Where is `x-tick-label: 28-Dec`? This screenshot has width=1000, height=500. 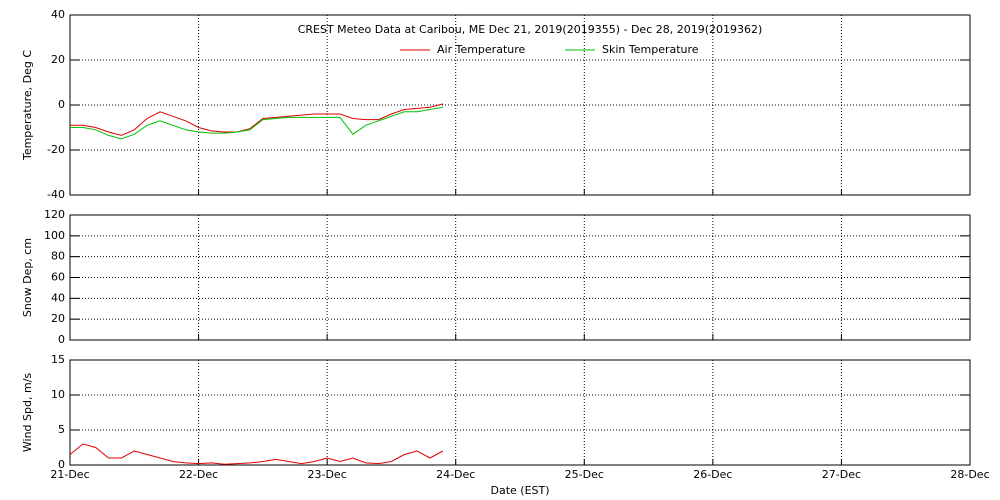
x-tick-label: 28-Dec is located at coordinates (969, 474).